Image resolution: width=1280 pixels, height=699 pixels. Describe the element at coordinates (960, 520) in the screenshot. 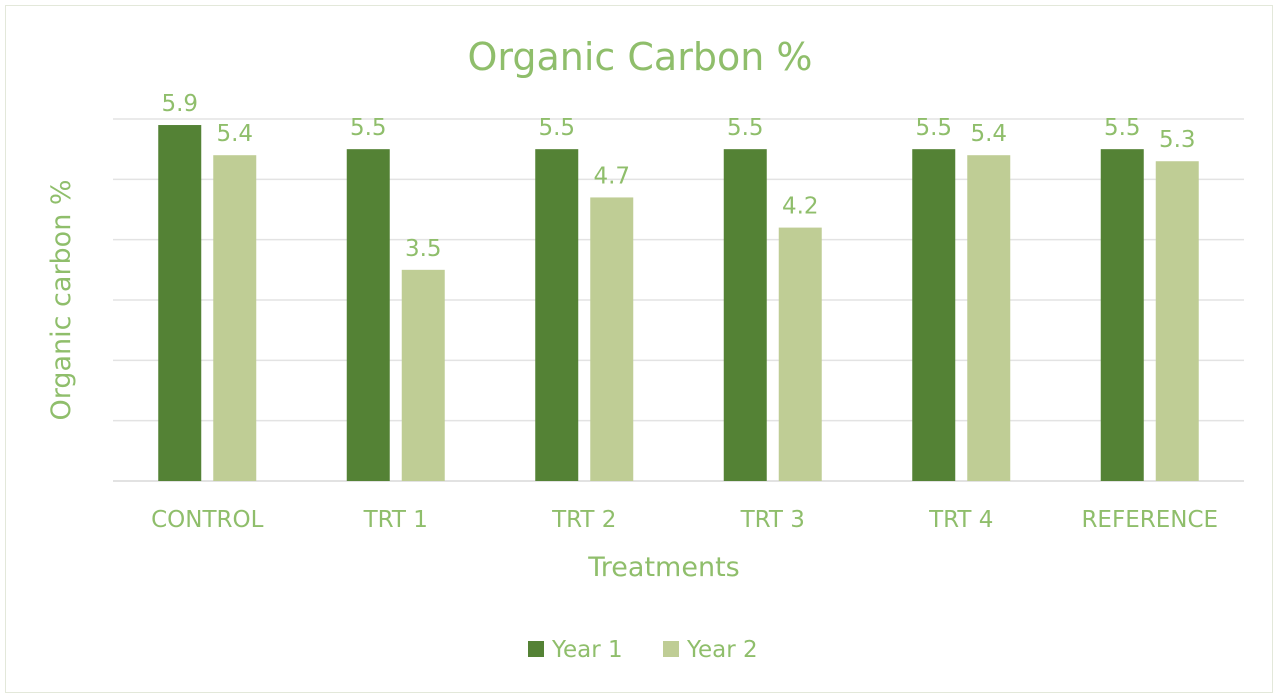

I see `category-label: TRT 4` at that location.